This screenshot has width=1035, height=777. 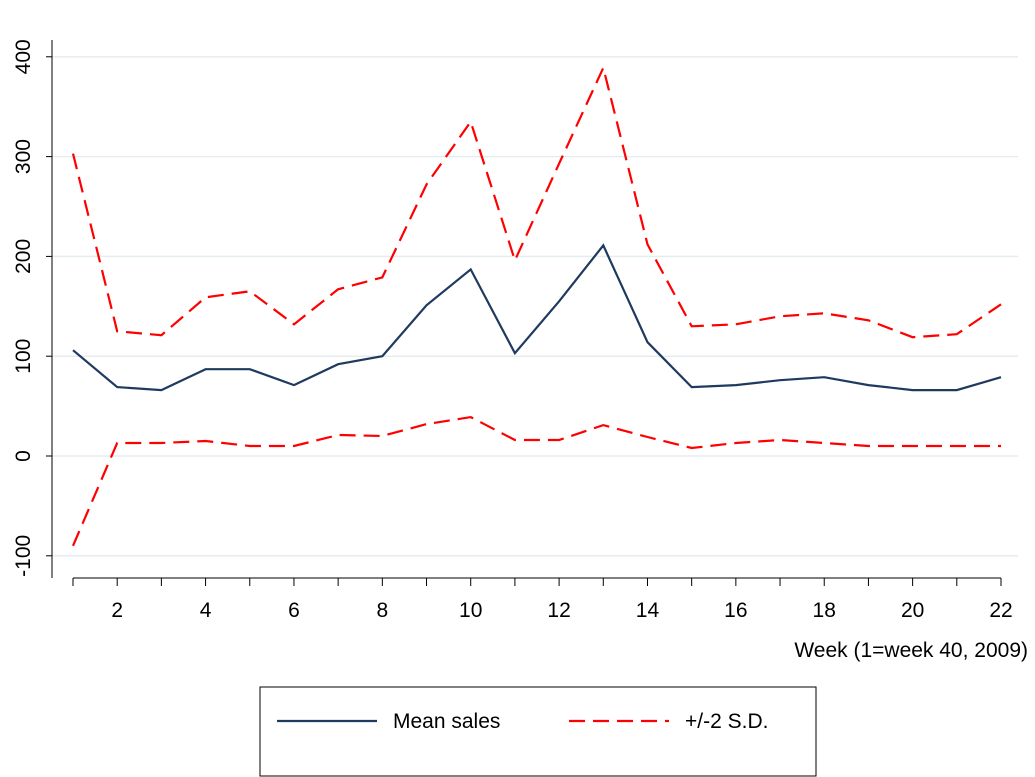 What do you see at coordinates (117, 610) in the screenshot?
I see `x-tick-label-0: 2` at bounding box center [117, 610].